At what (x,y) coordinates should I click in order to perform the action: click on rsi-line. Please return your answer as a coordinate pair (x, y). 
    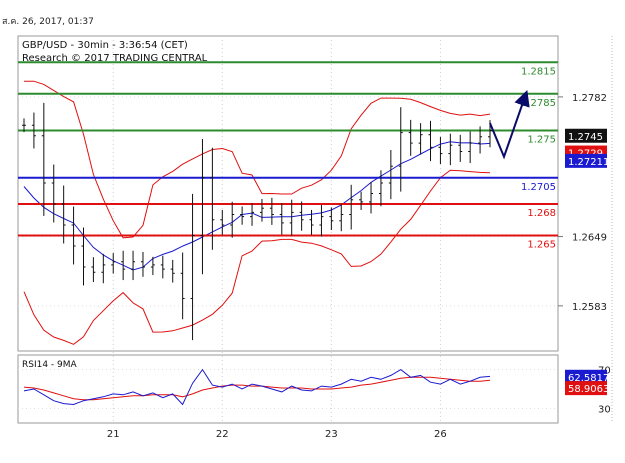
    Looking at the image, I should click on (257, 387).